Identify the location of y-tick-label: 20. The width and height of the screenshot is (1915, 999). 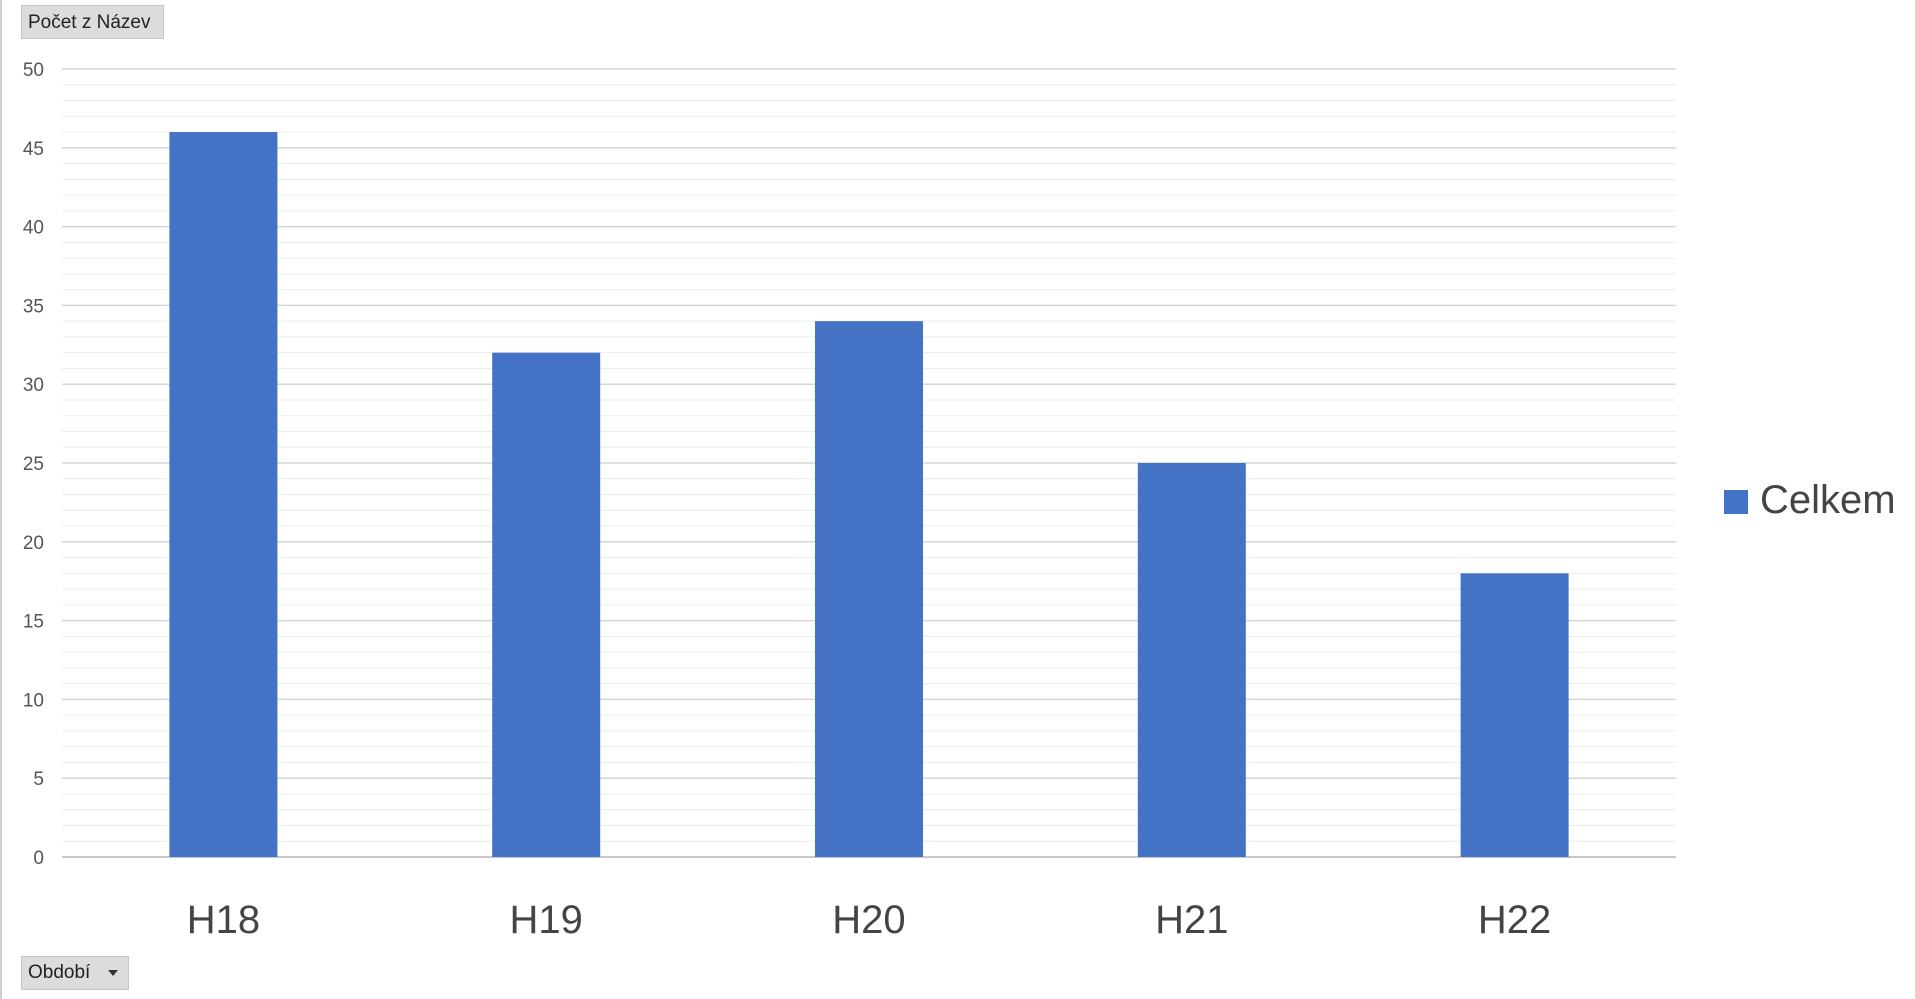
(33, 543).